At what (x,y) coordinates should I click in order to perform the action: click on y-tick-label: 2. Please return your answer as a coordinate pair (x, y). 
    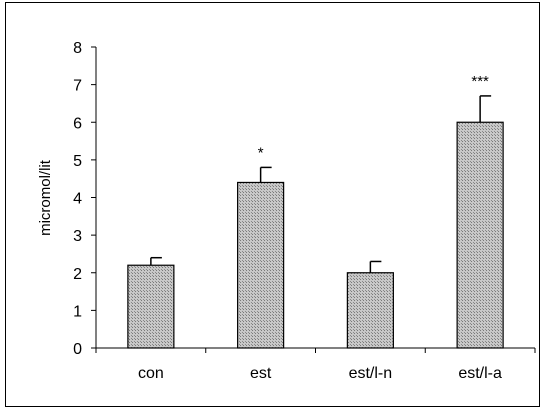
    Looking at the image, I should click on (77, 274).